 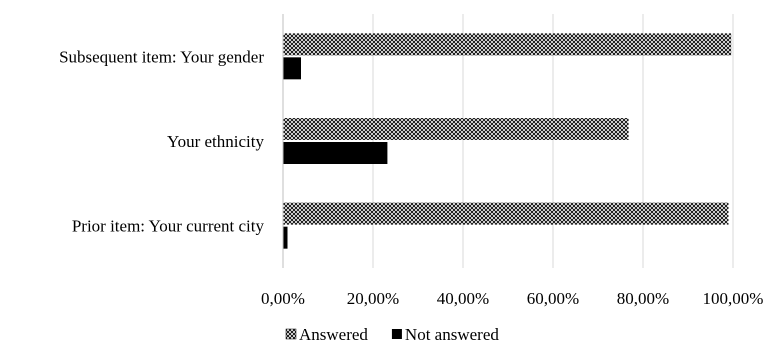 I want to click on x-tick-label-0: 0,00%, so click(x=283, y=298).